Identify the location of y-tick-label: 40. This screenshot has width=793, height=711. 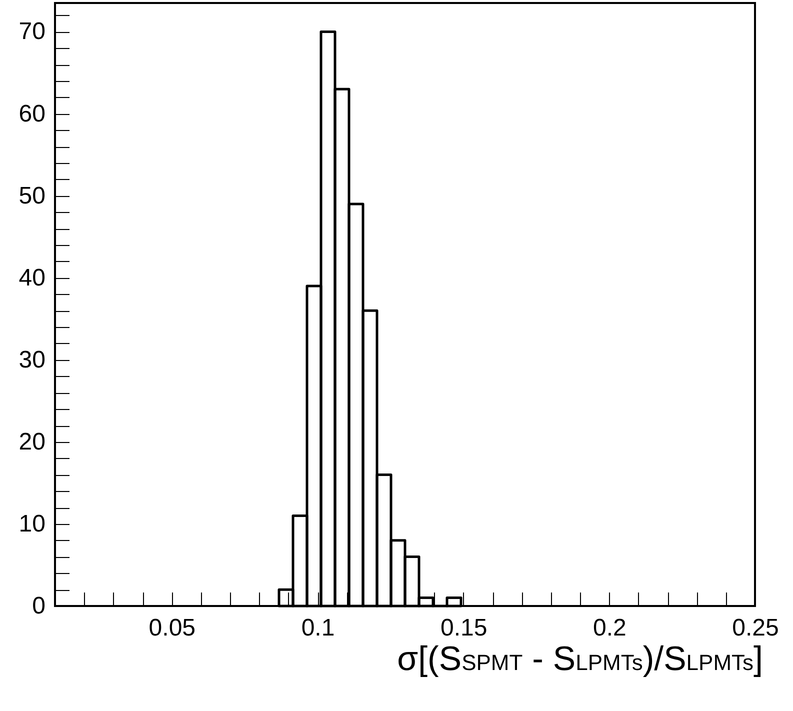
(32, 278).